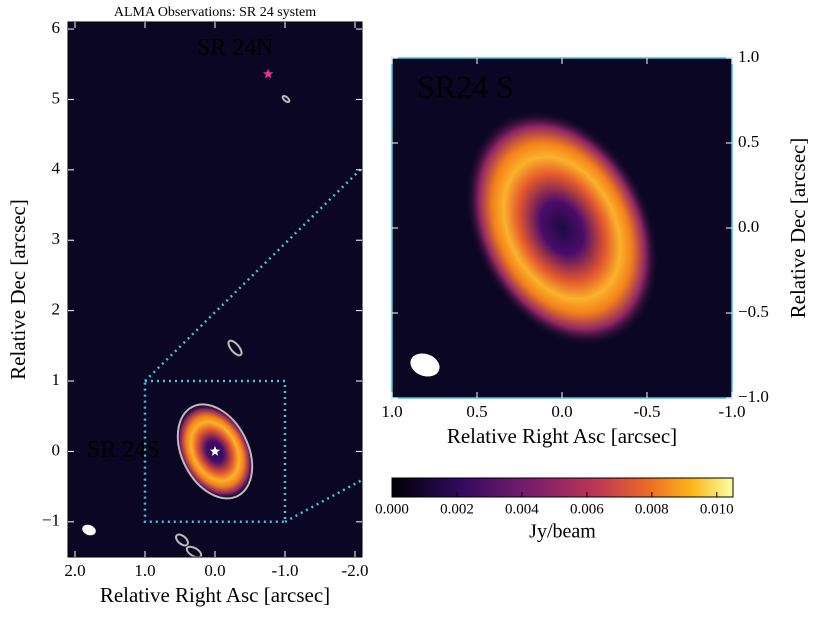 This screenshot has width=817, height=618. I want to click on y-tick-label: −1, so click(51, 520).